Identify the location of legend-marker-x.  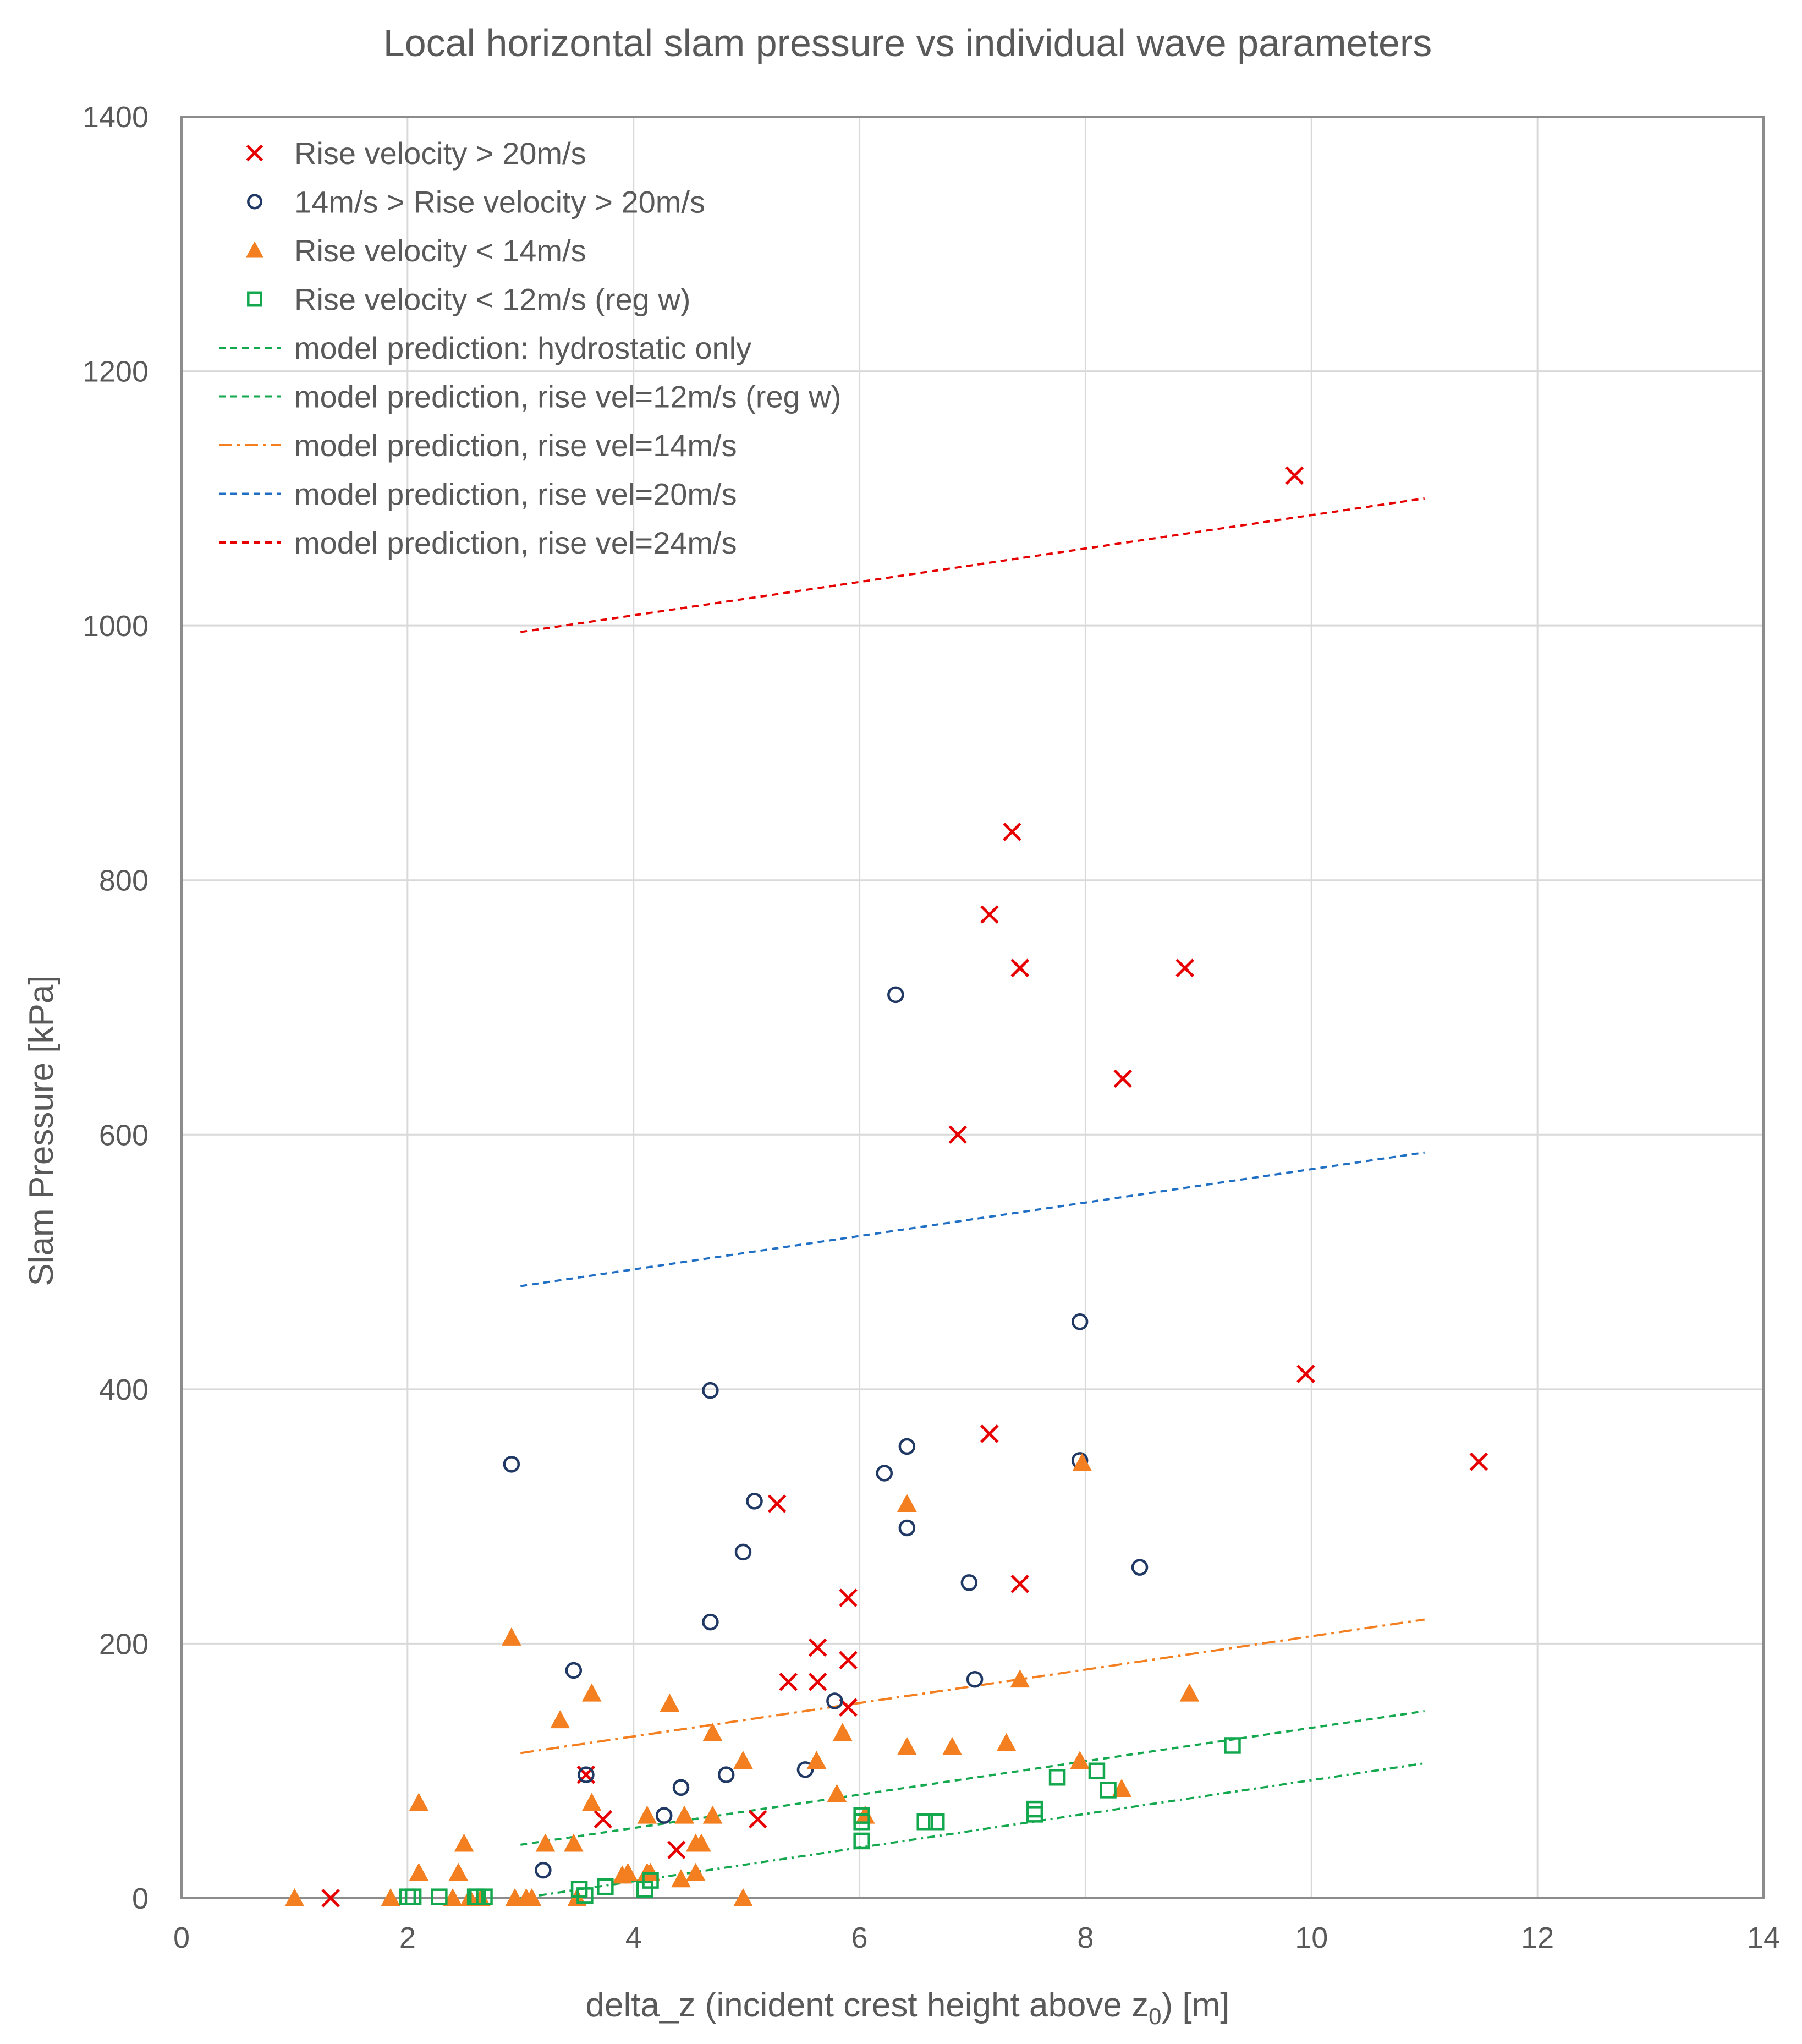
(255, 153).